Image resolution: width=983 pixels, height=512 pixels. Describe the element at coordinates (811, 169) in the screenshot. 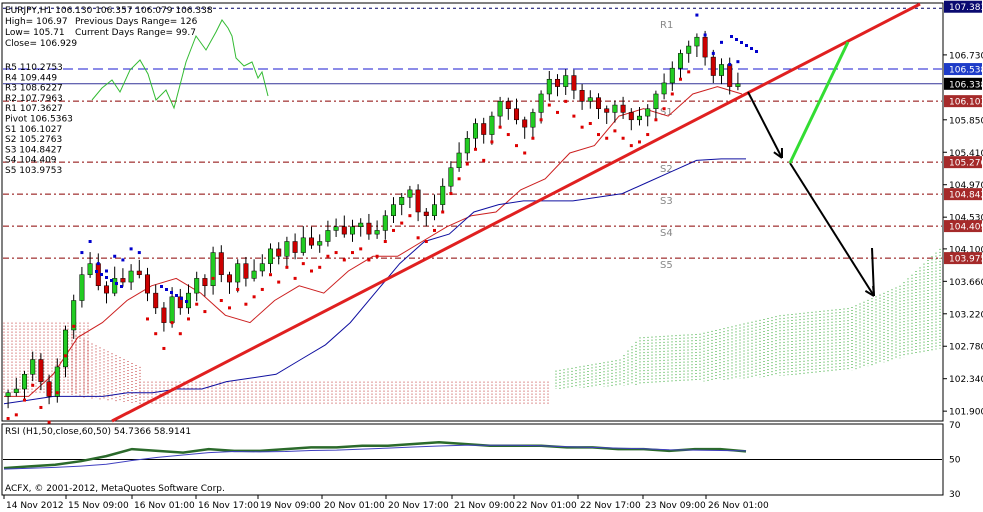

I see `forecast-arrows` at that location.